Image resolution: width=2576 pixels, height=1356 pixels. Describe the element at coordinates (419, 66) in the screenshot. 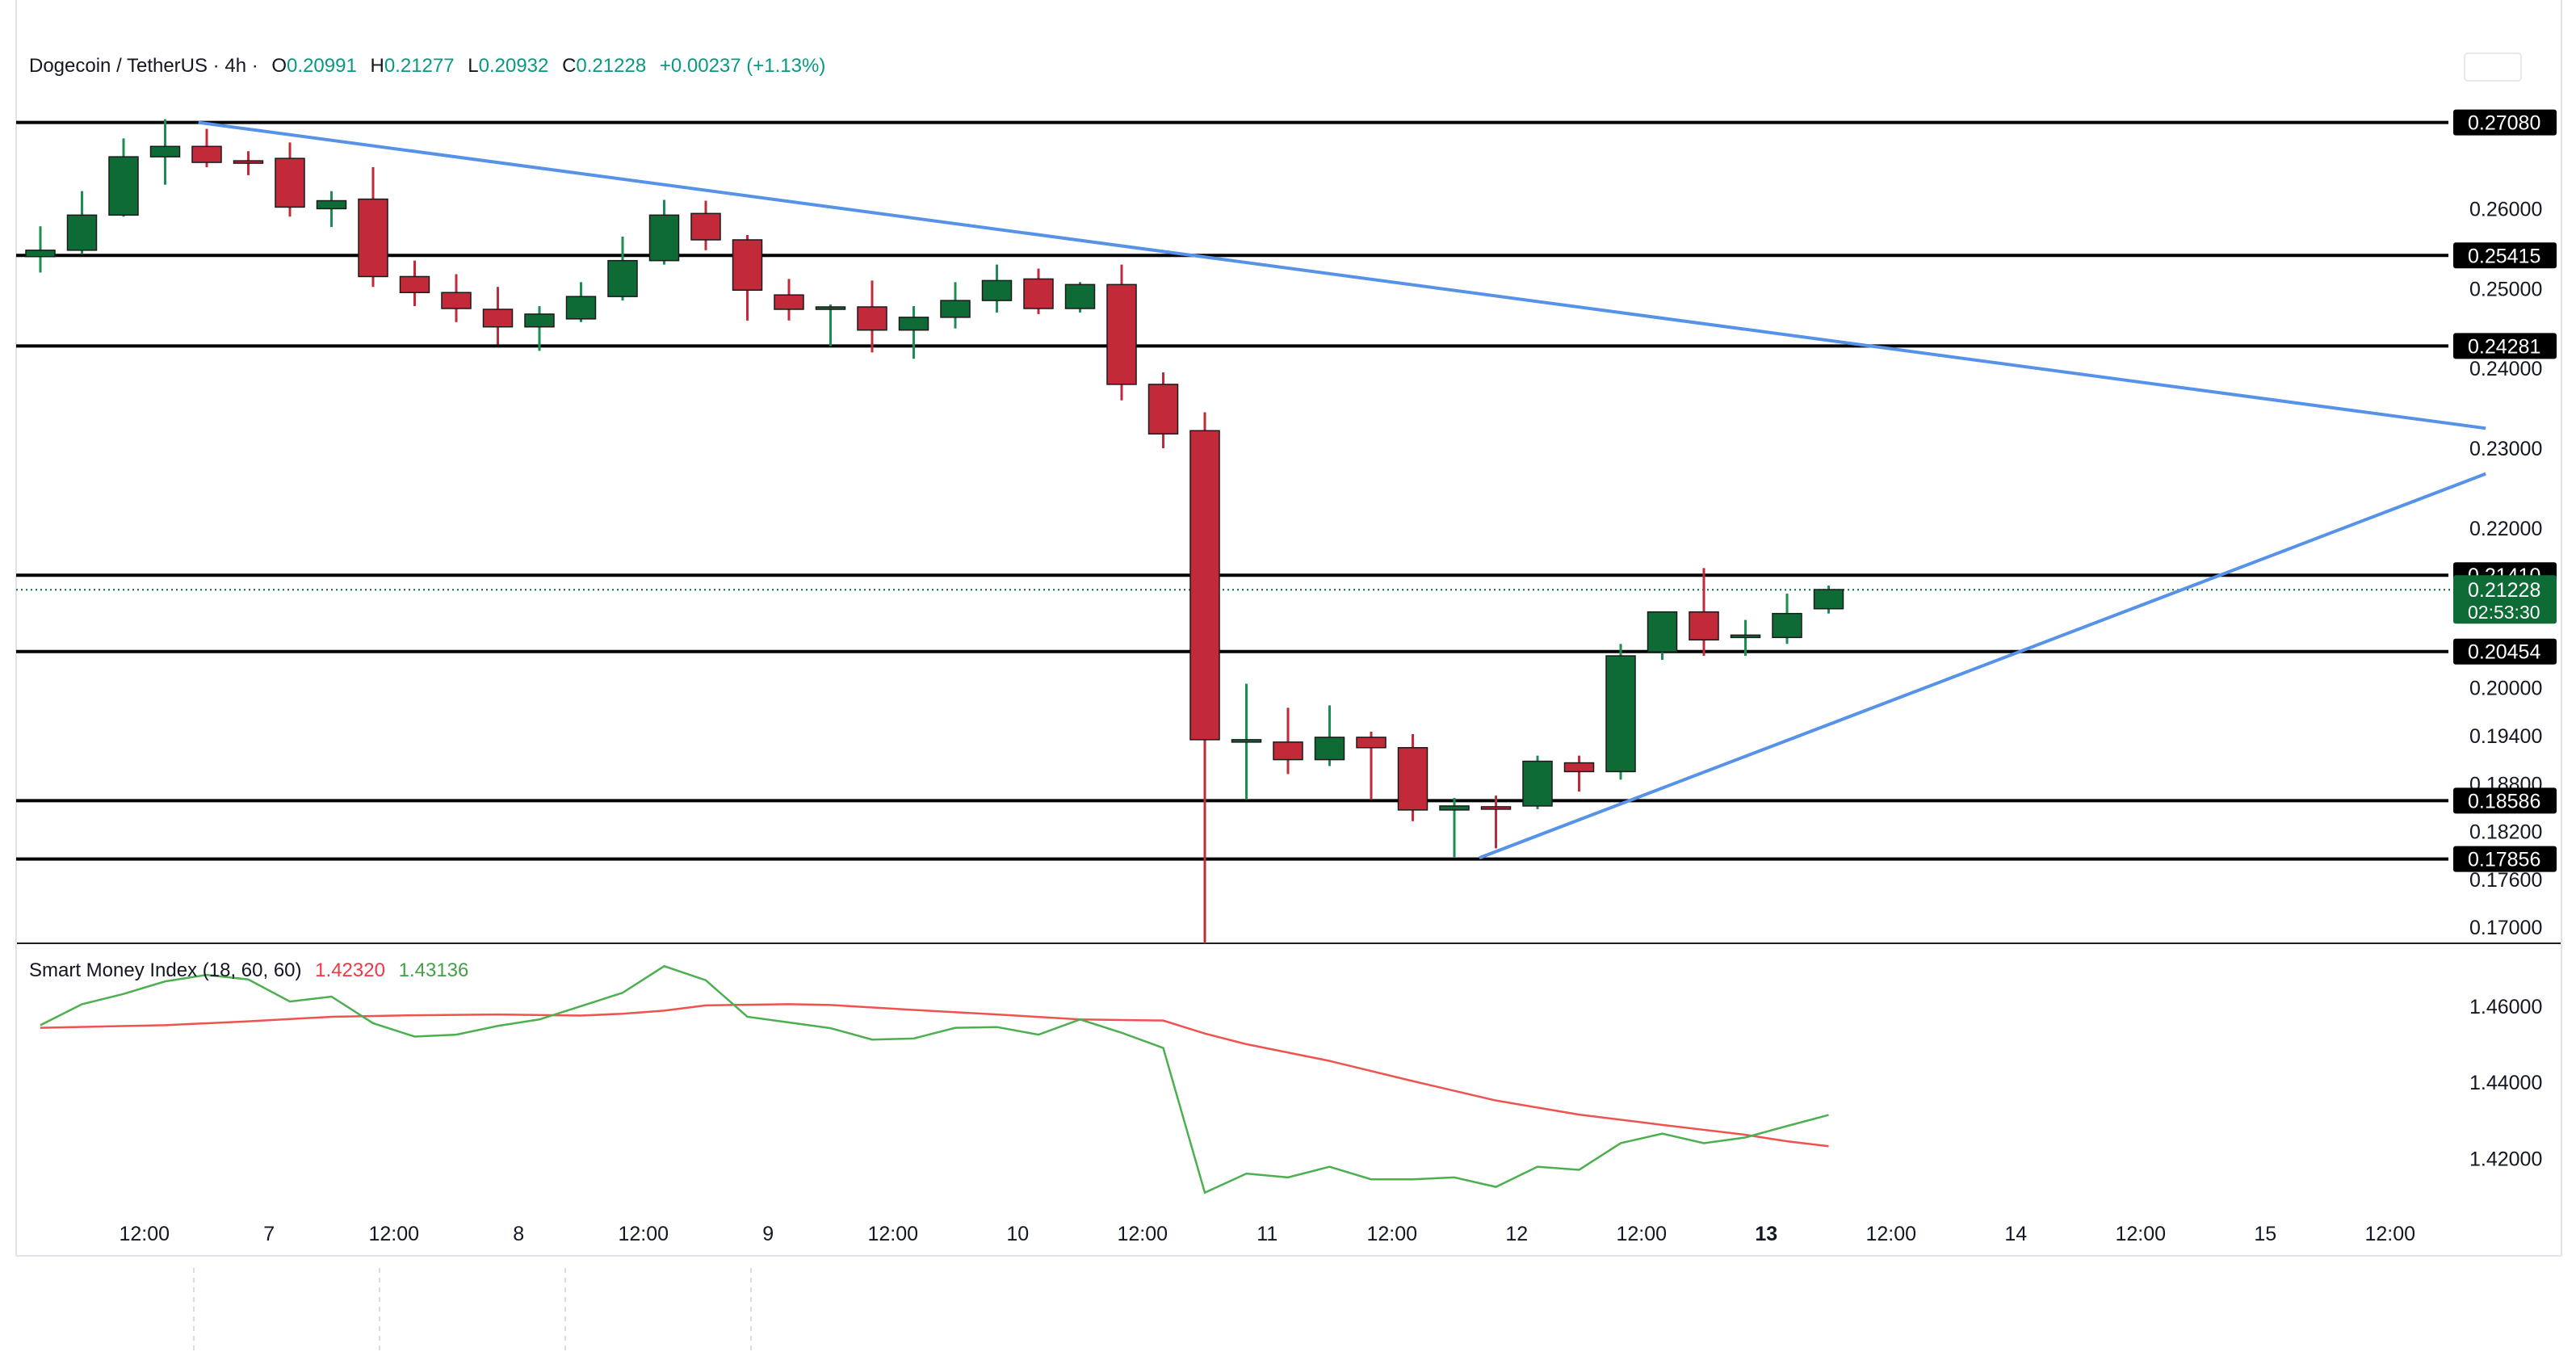

I see `high-value: 0.21277` at that location.